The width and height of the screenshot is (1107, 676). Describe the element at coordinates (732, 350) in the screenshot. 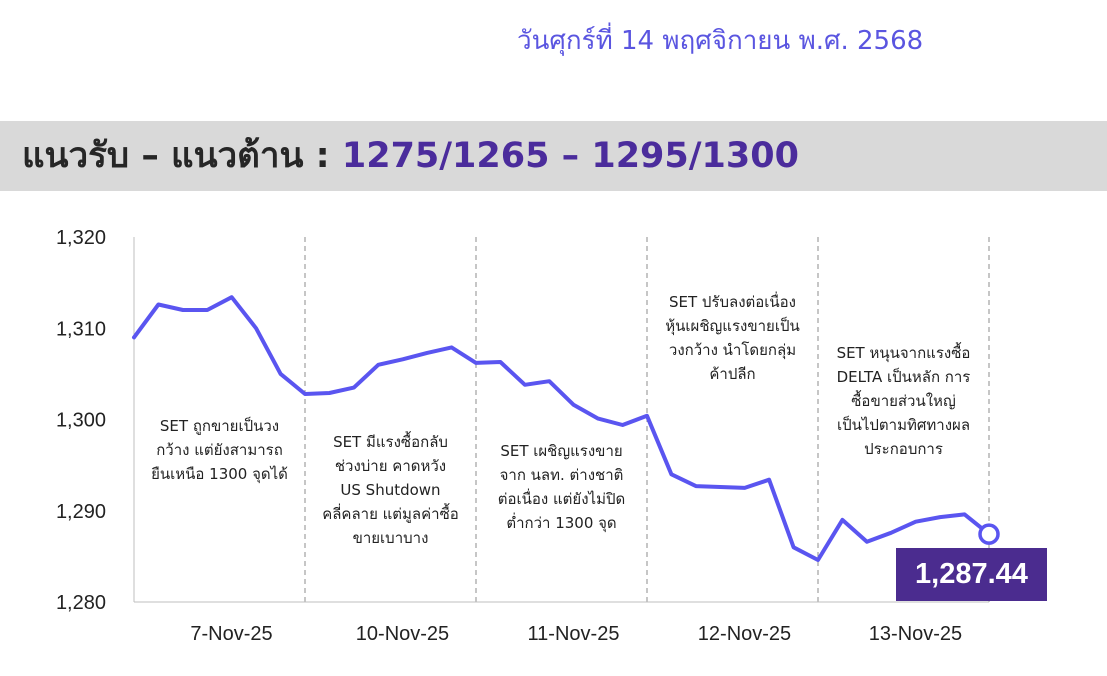

I see `annotation-line: วงกว้าง นำโดยกลุ่ม` at that location.